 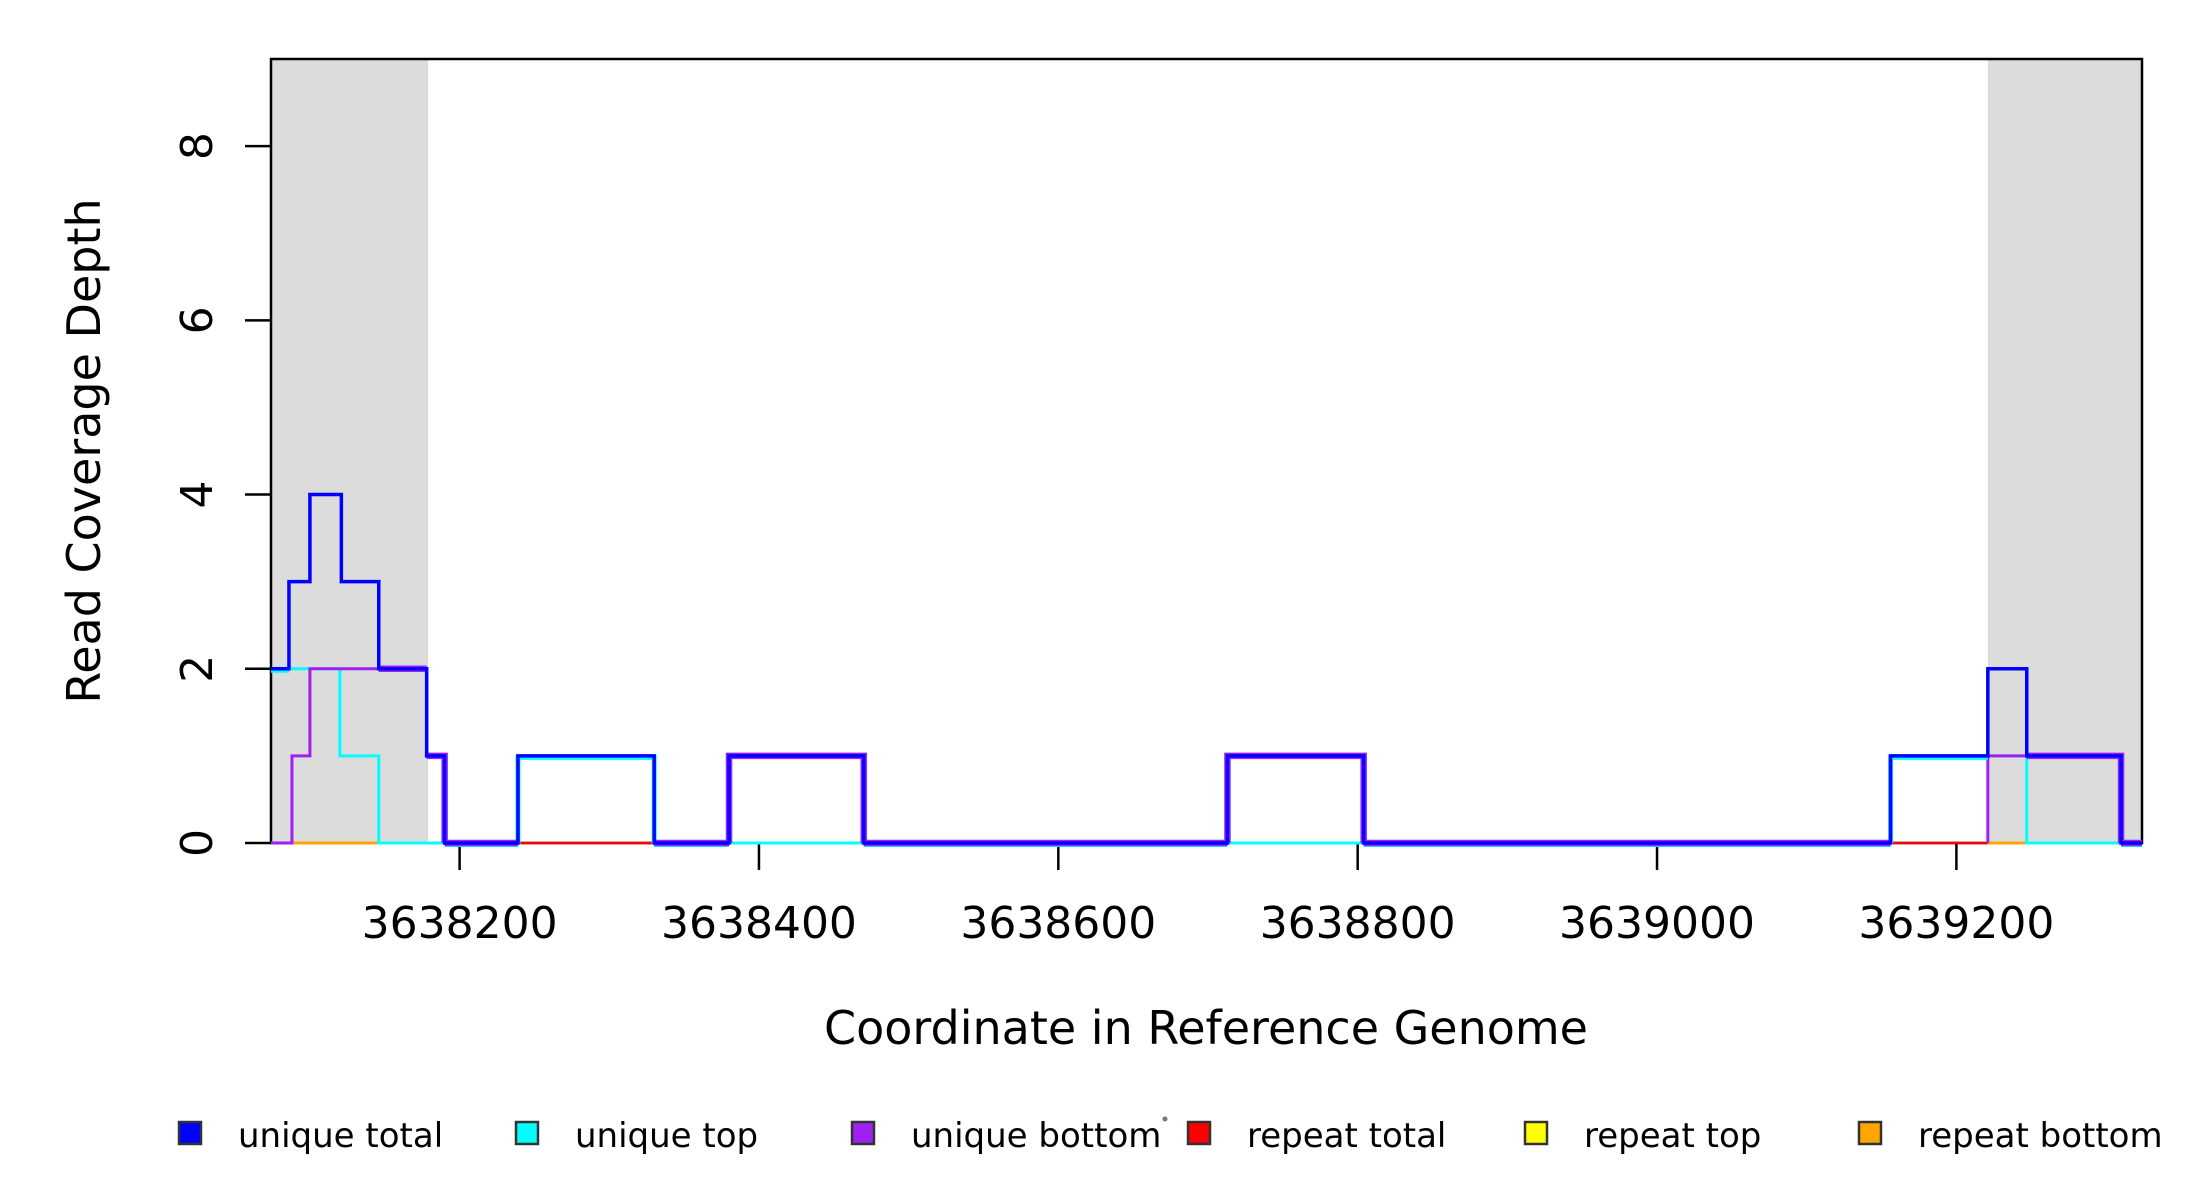 I want to click on legend-item-repeat-top: repeat top, so click(x=1642, y=1136).